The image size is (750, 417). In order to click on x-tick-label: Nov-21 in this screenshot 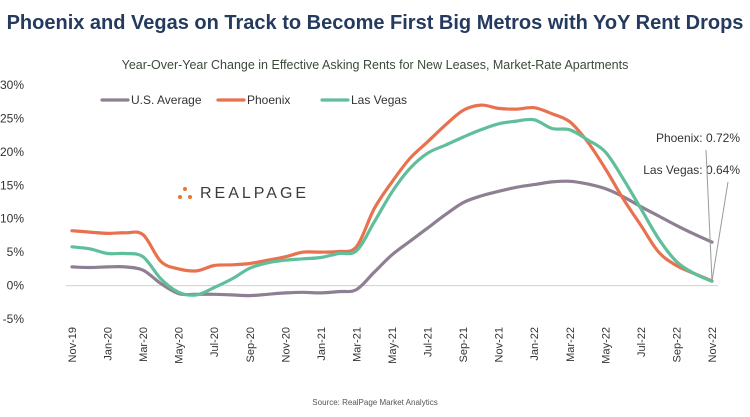, I will do `click(500, 344)`.